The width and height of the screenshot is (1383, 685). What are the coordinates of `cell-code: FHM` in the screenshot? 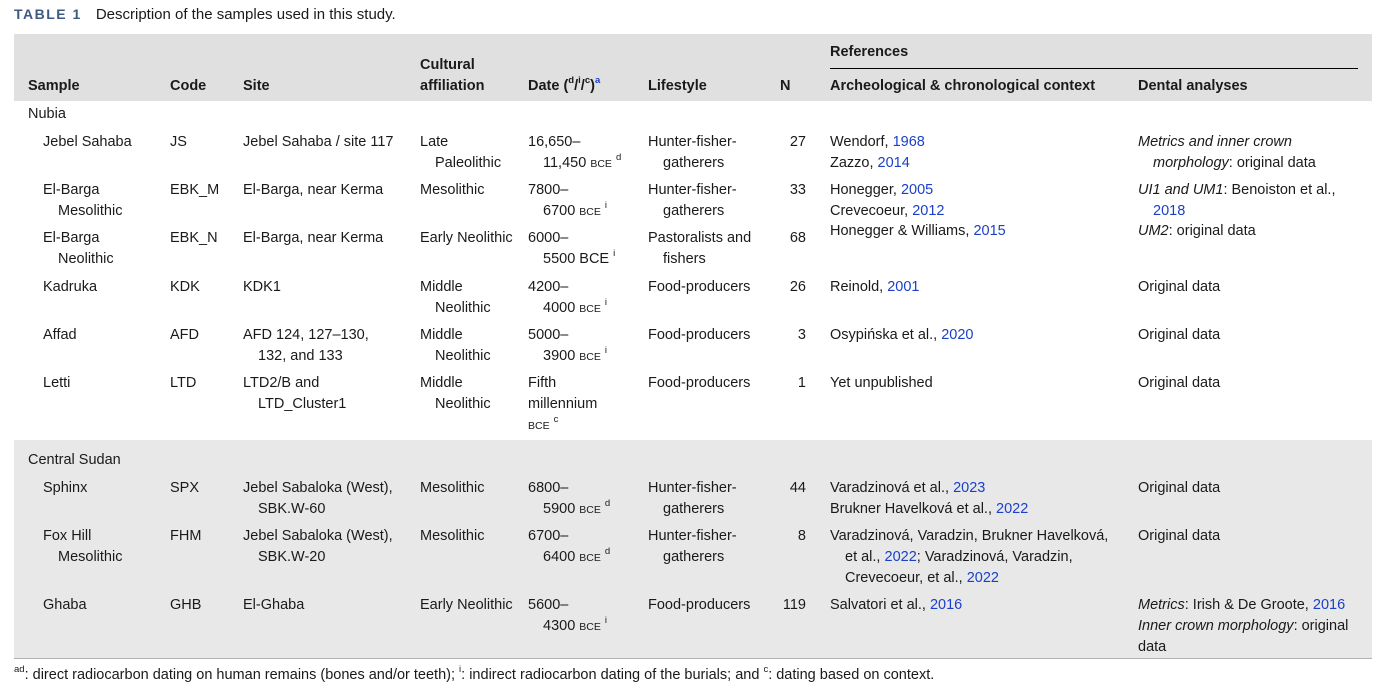 It's located at (186, 536).